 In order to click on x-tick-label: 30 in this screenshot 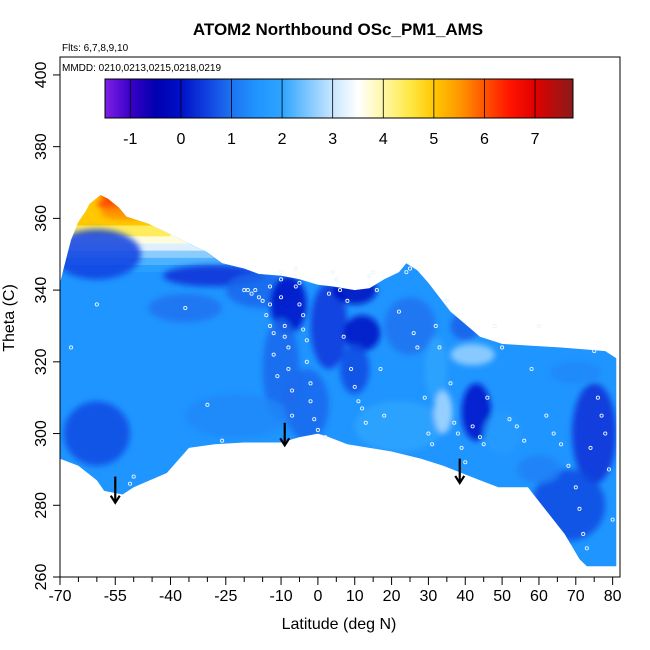, I will do `click(429, 596)`.